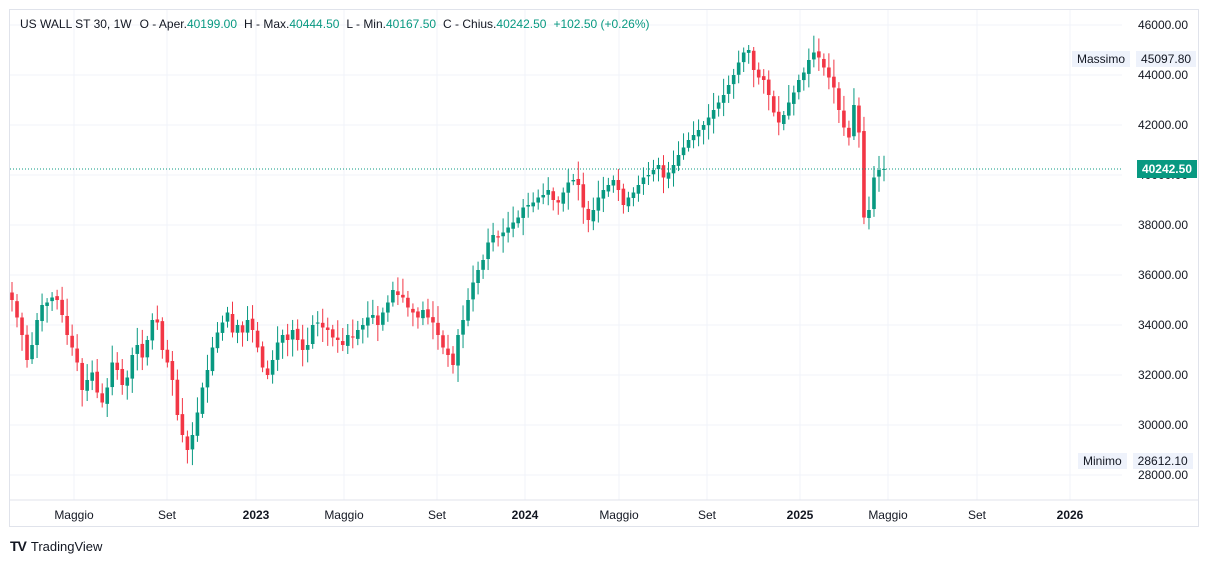 The image size is (1209, 564). Describe the element at coordinates (800, 515) in the screenshot. I see `x-tick-label: 2025` at that location.